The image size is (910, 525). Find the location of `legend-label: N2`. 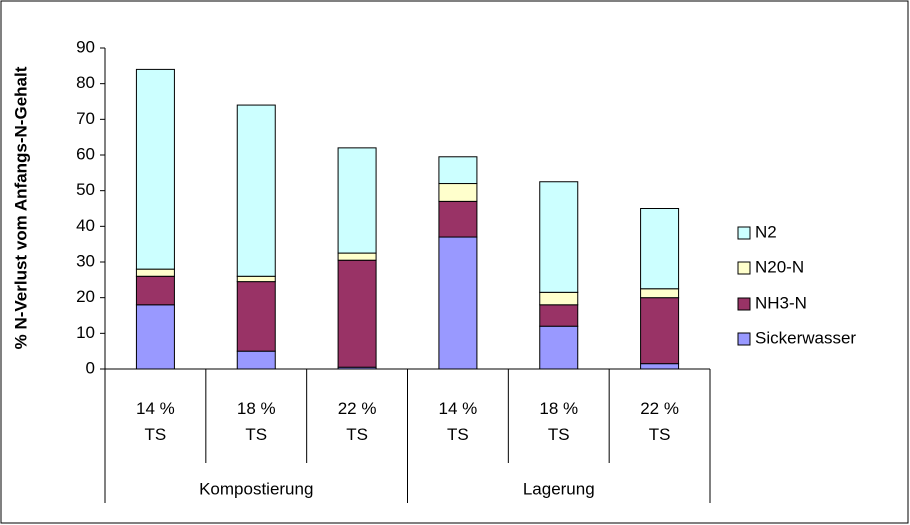

legend-label: N2 is located at coordinates (766, 231).